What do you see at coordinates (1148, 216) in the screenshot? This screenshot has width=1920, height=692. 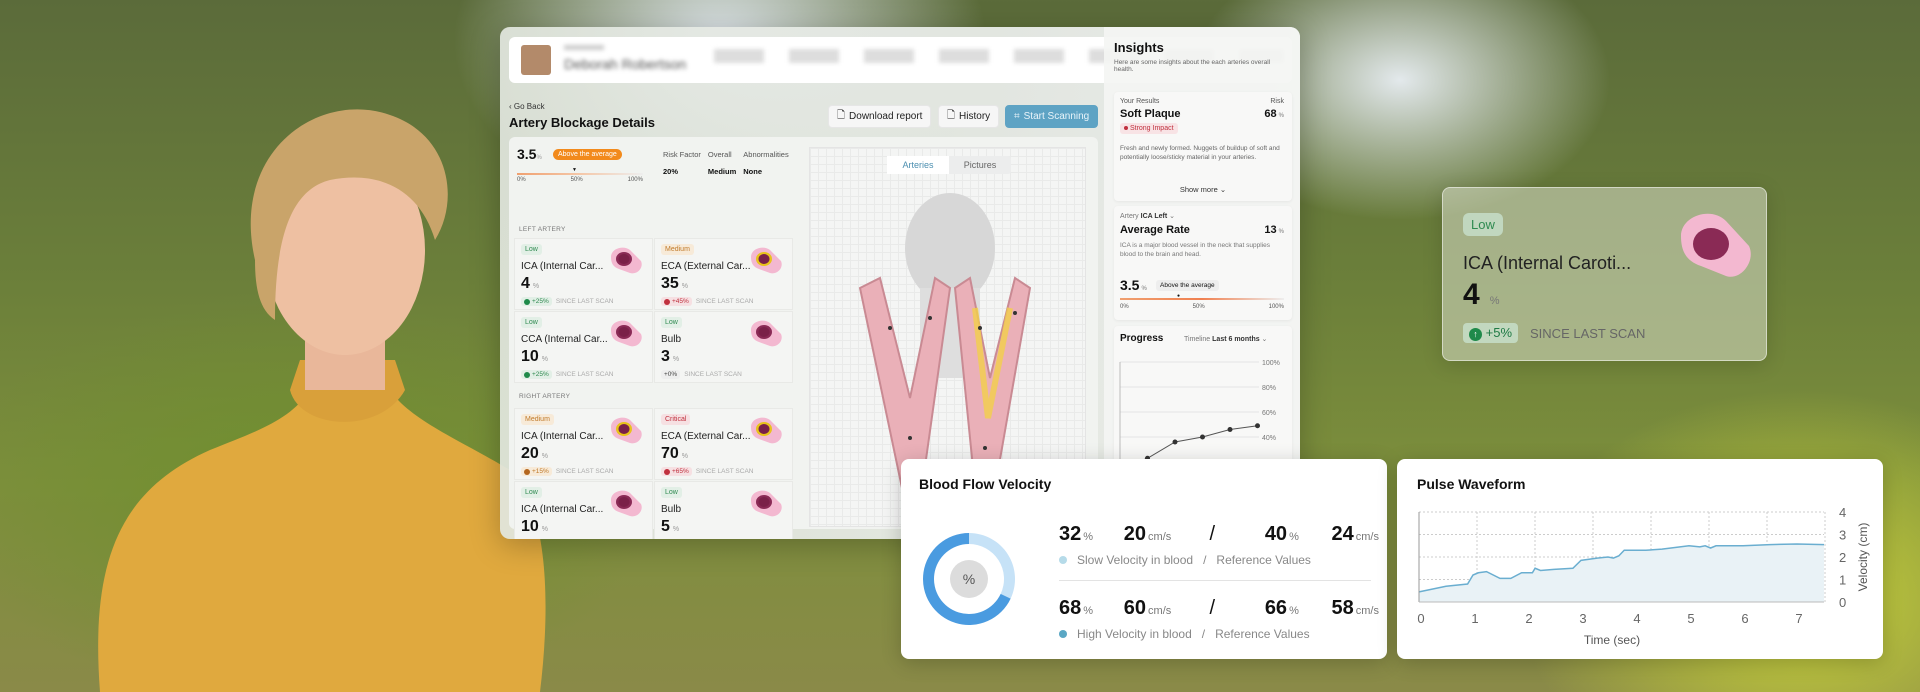 I see `artery-select: Artery ICA Left ⌄` at bounding box center [1148, 216].